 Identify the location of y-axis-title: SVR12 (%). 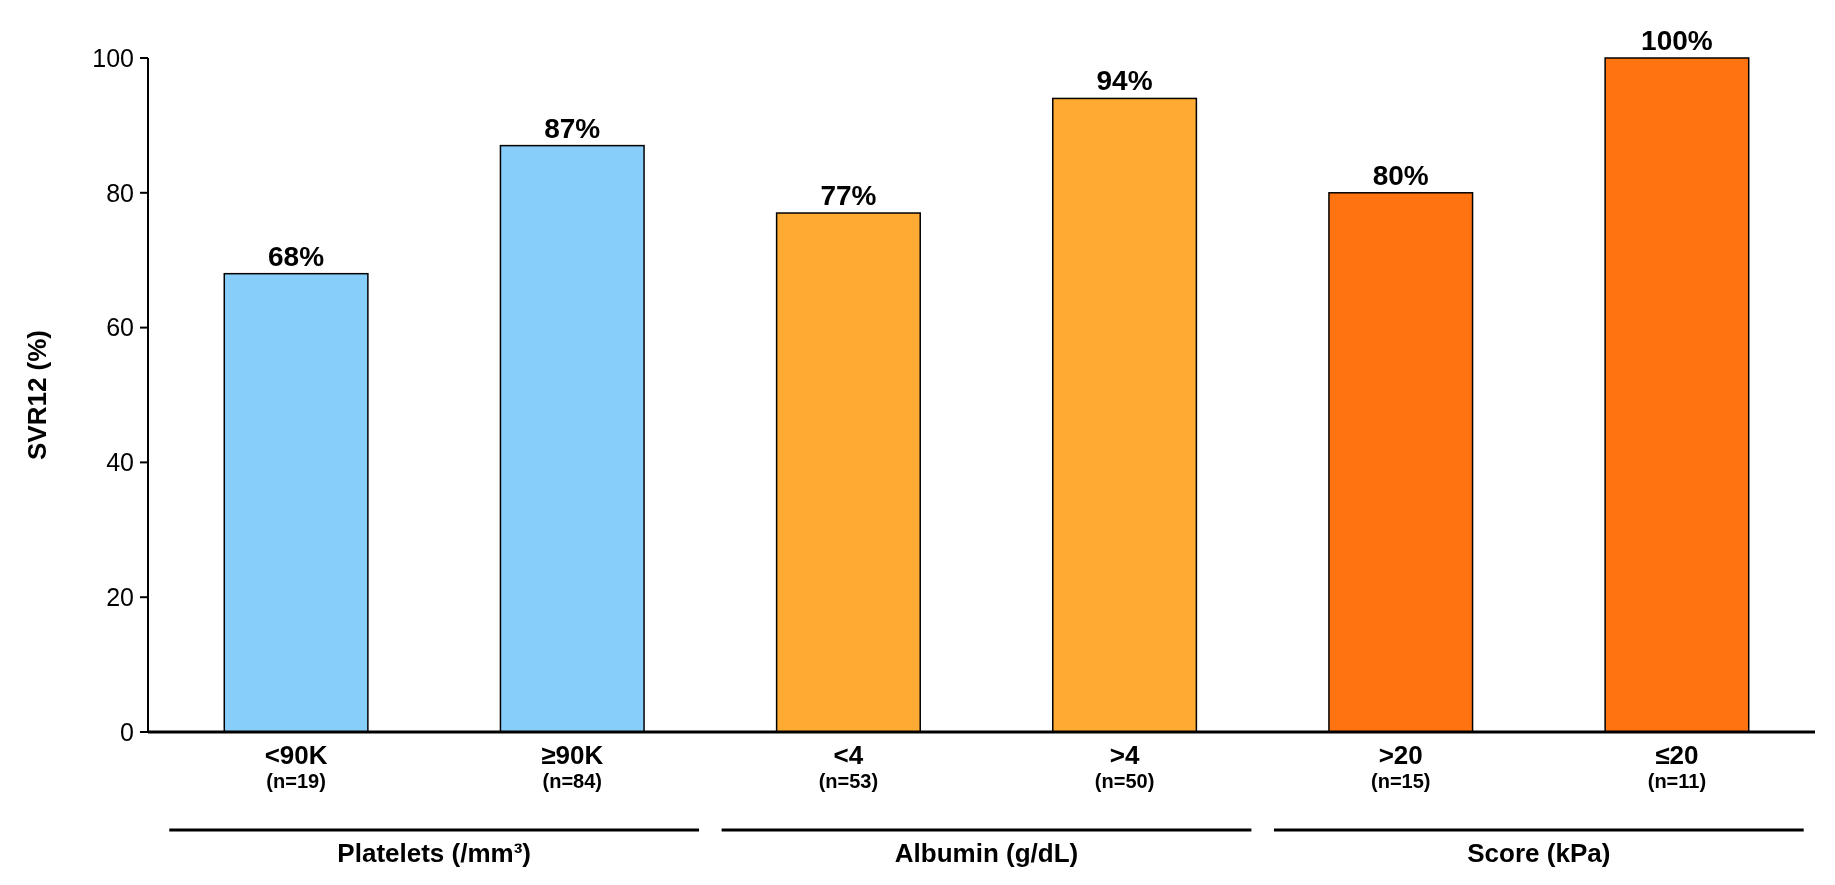
(37, 395).